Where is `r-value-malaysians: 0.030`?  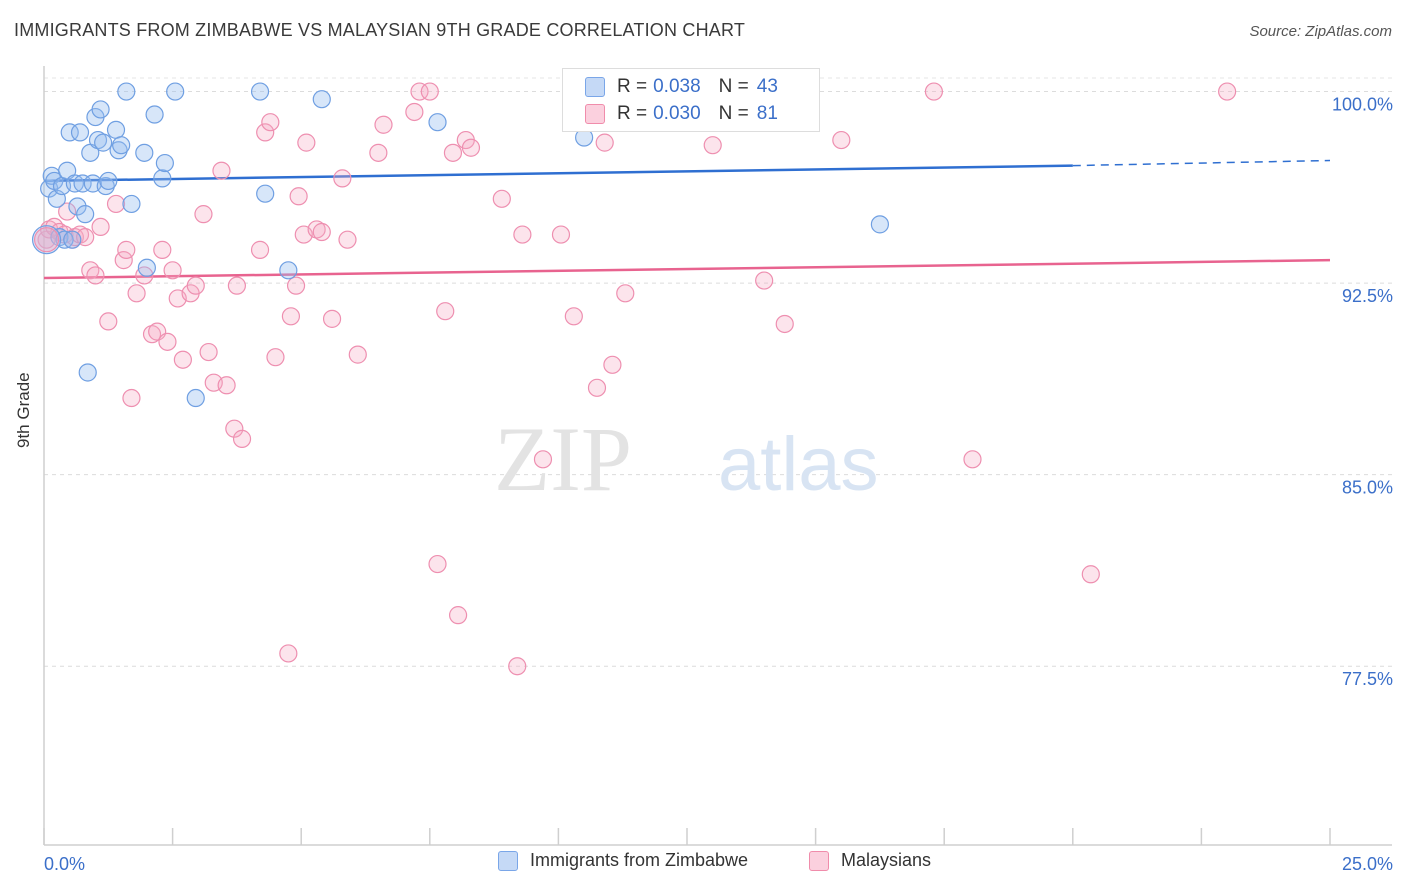 r-value-malaysians: 0.030 is located at coordinates (677, 113).